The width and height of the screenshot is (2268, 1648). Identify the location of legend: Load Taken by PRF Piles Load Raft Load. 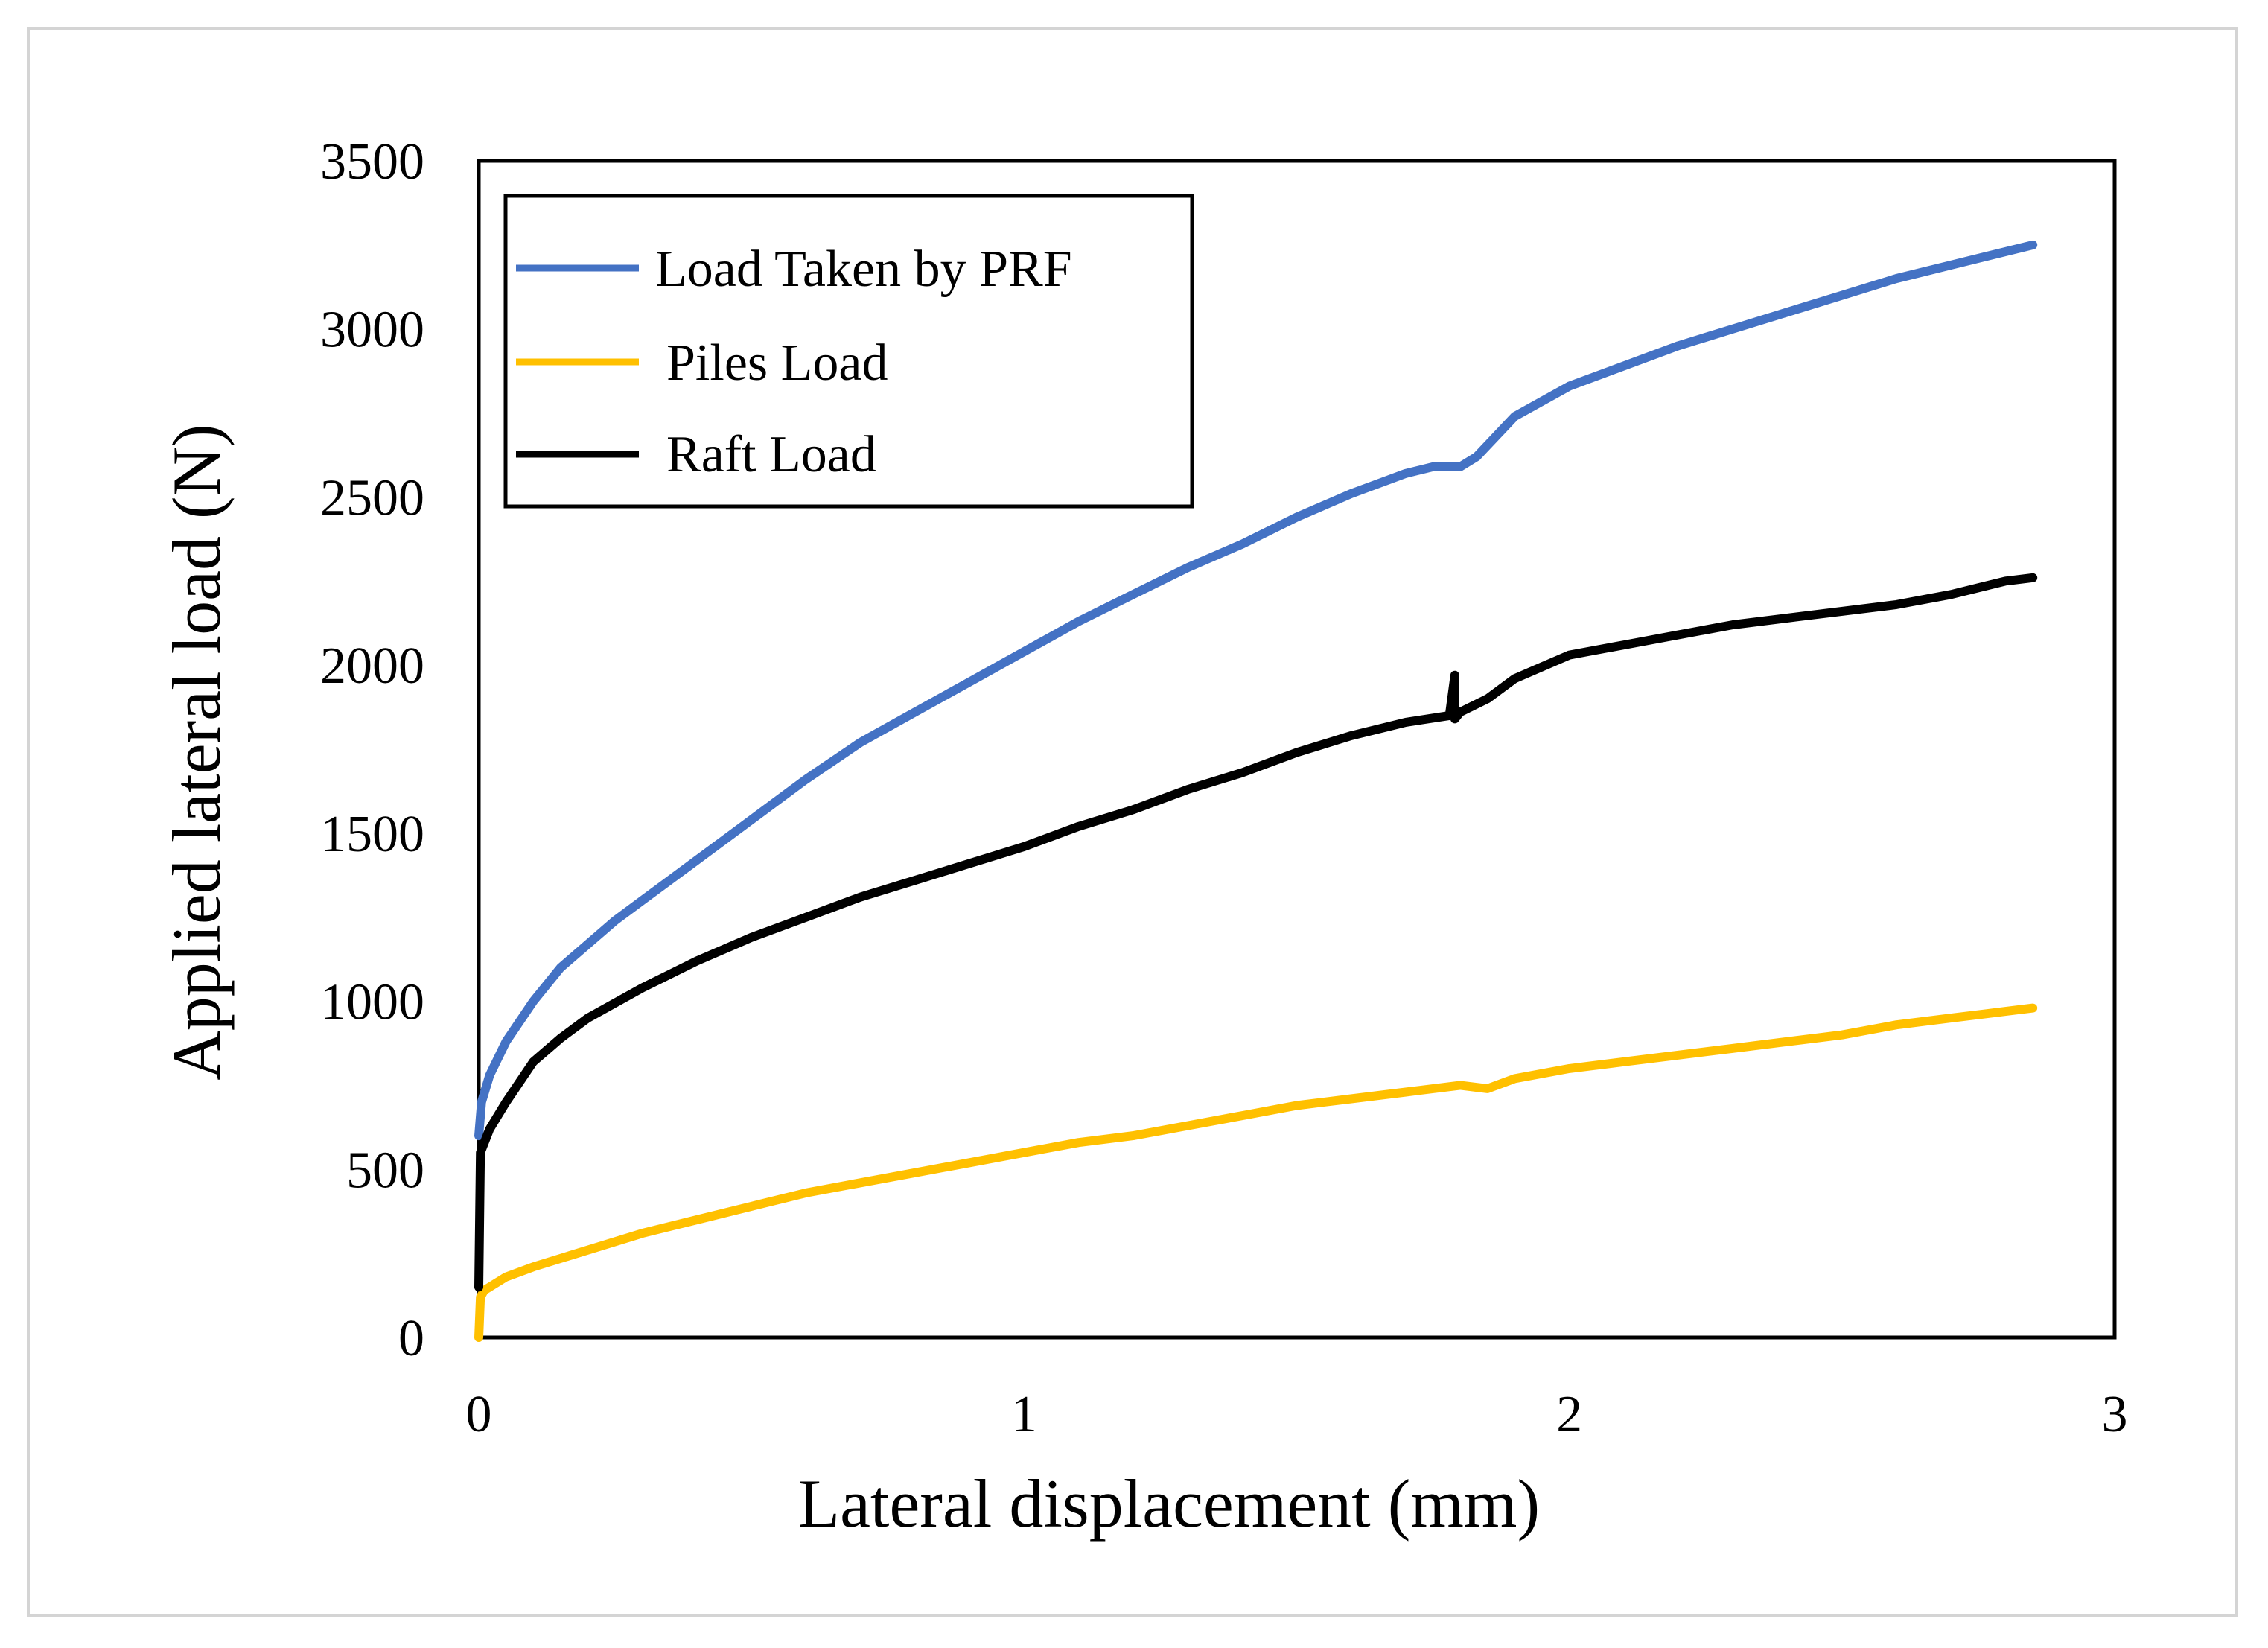
(848, 351).